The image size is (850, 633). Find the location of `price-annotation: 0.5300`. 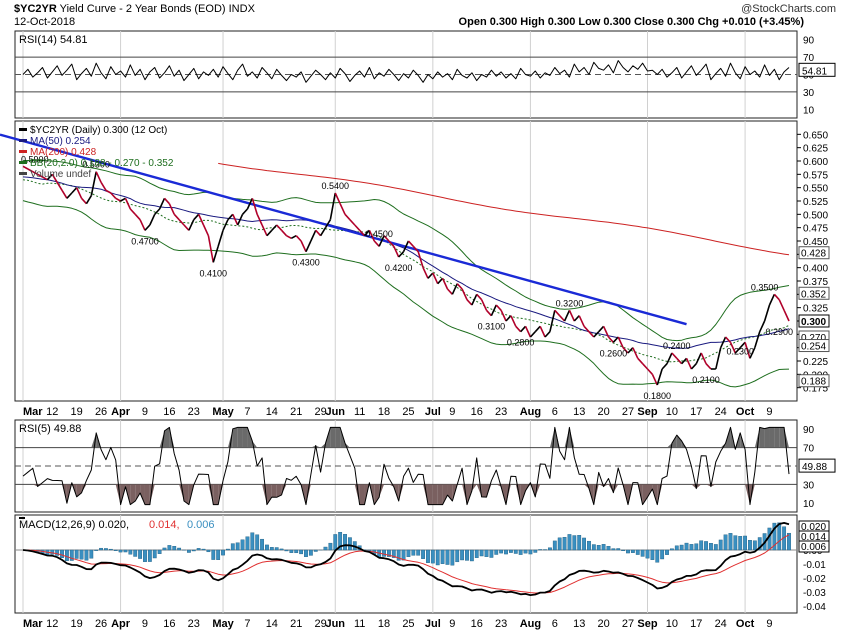

price-annotation: 0.5300 is located at coordinates (96, 165).